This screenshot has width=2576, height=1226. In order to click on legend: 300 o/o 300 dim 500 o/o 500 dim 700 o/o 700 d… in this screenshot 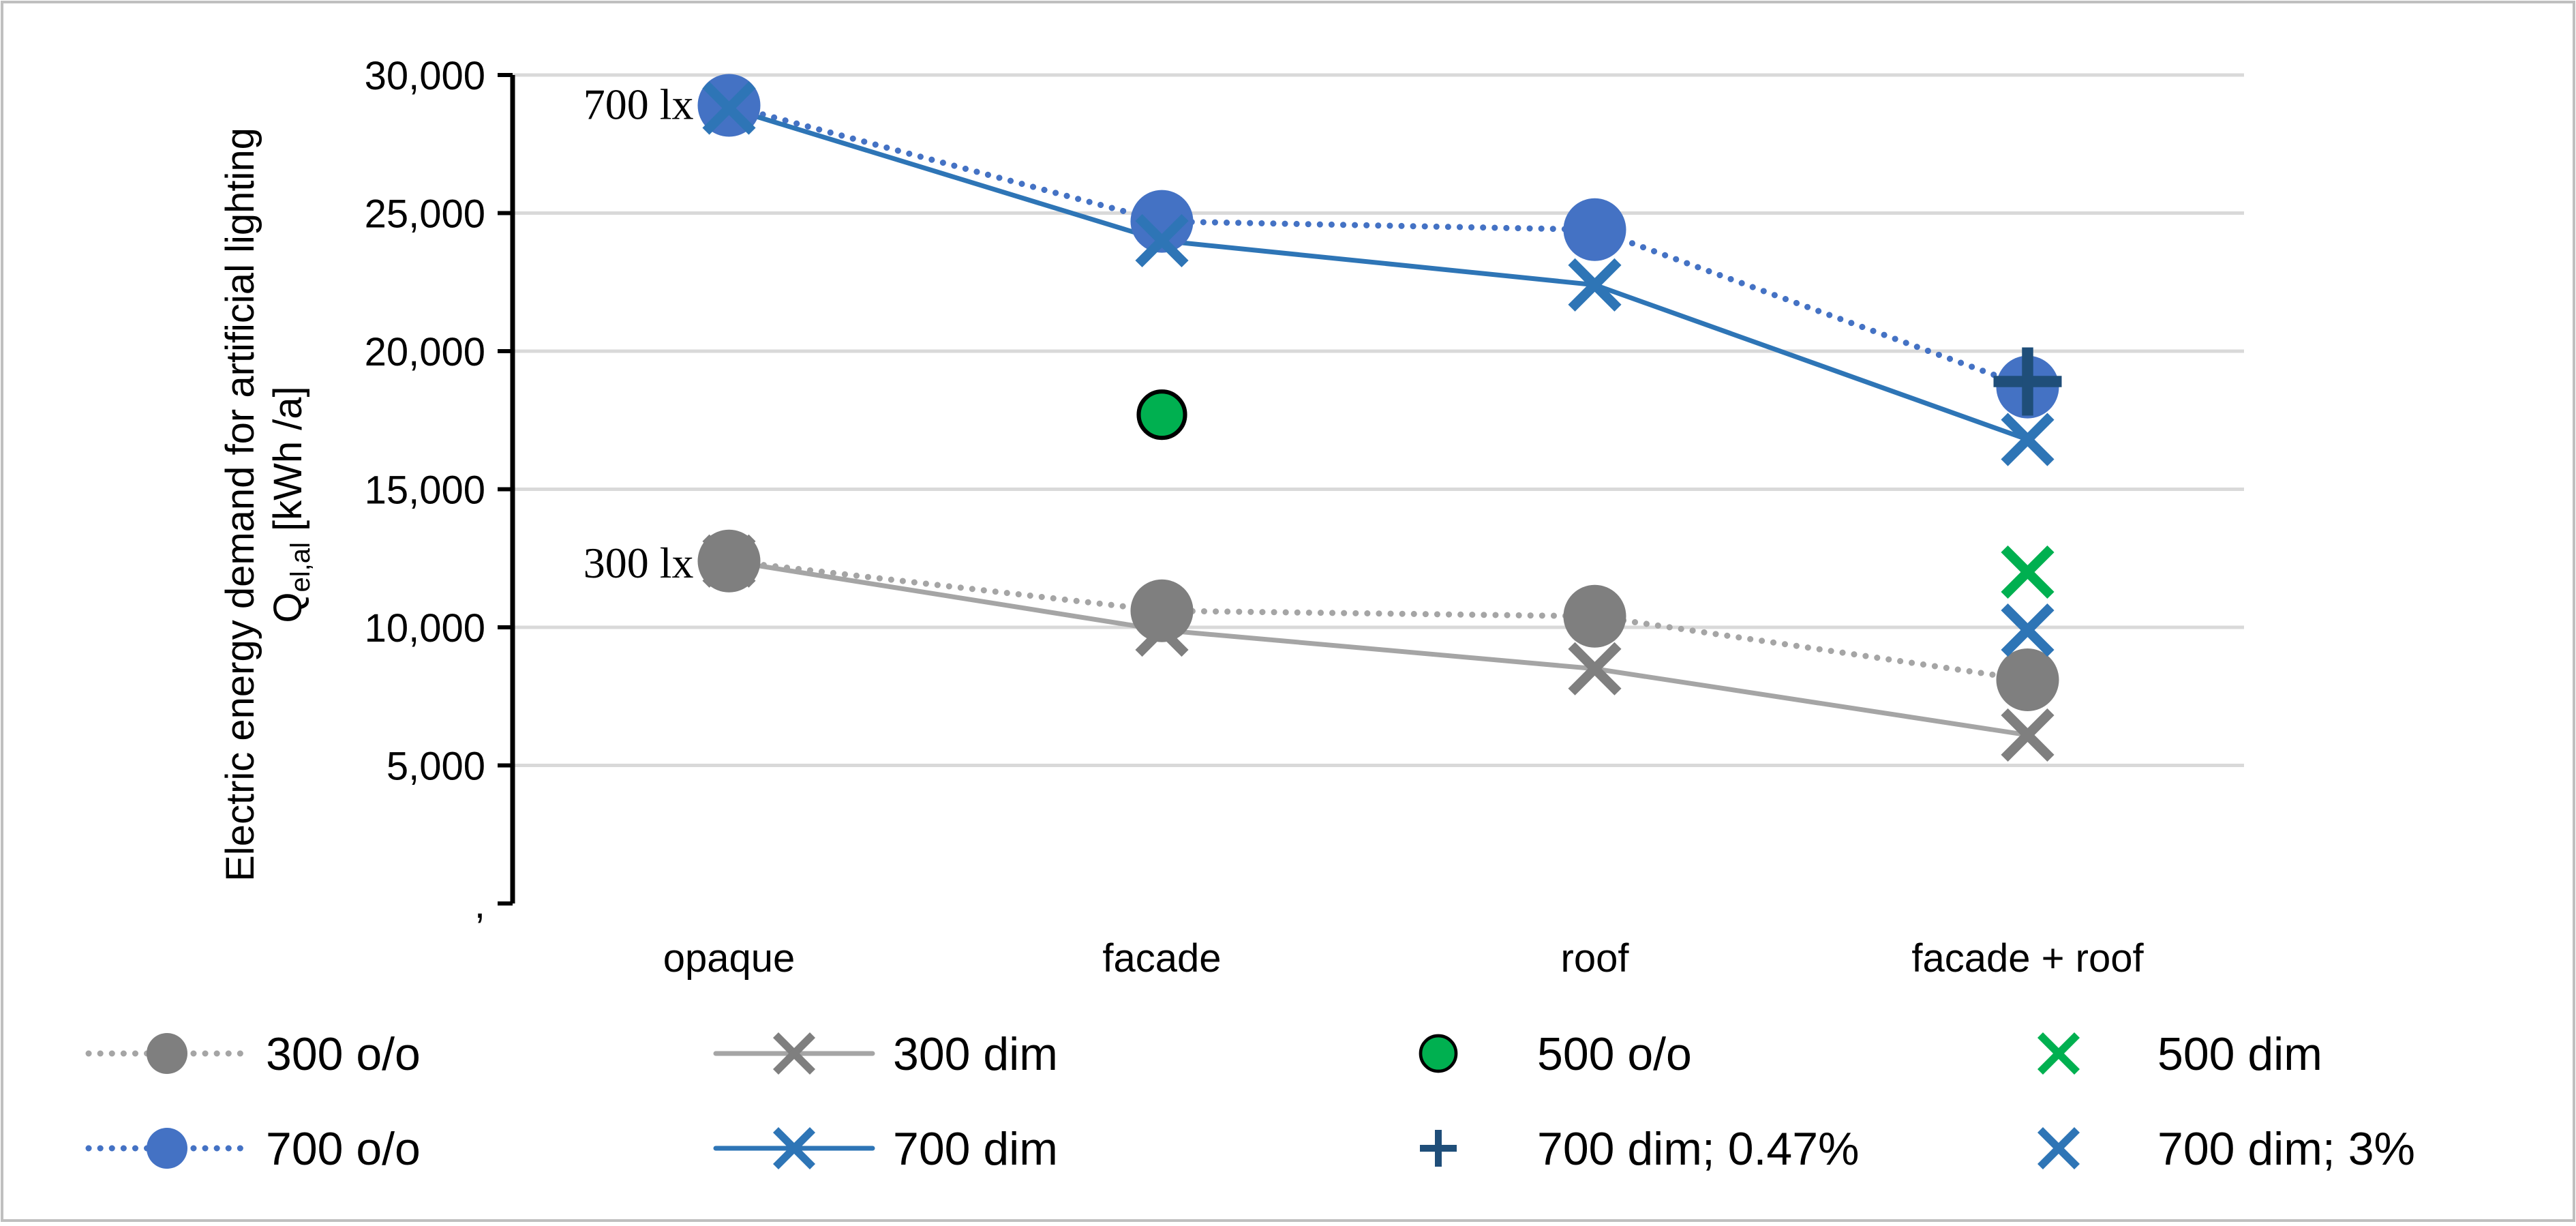, I will do `click(1250, 1102)`.